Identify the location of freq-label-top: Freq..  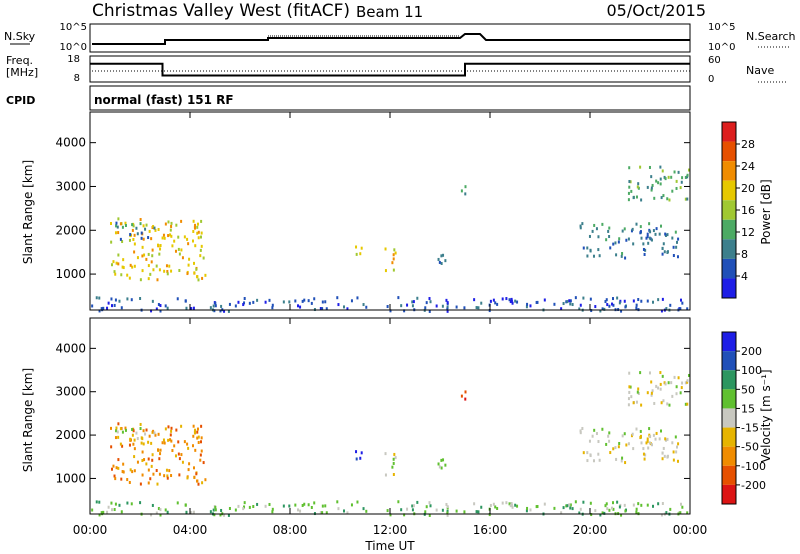
(19, 60).